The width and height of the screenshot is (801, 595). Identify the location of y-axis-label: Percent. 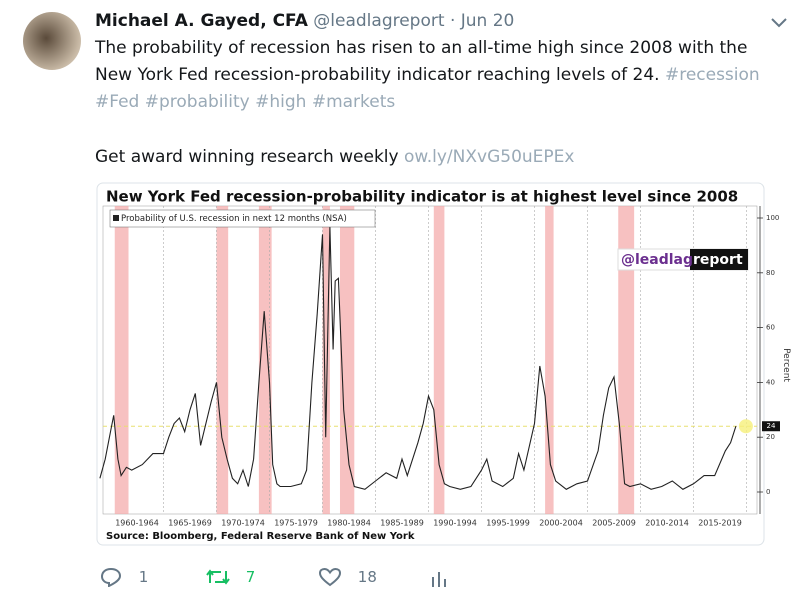
(786, 365).